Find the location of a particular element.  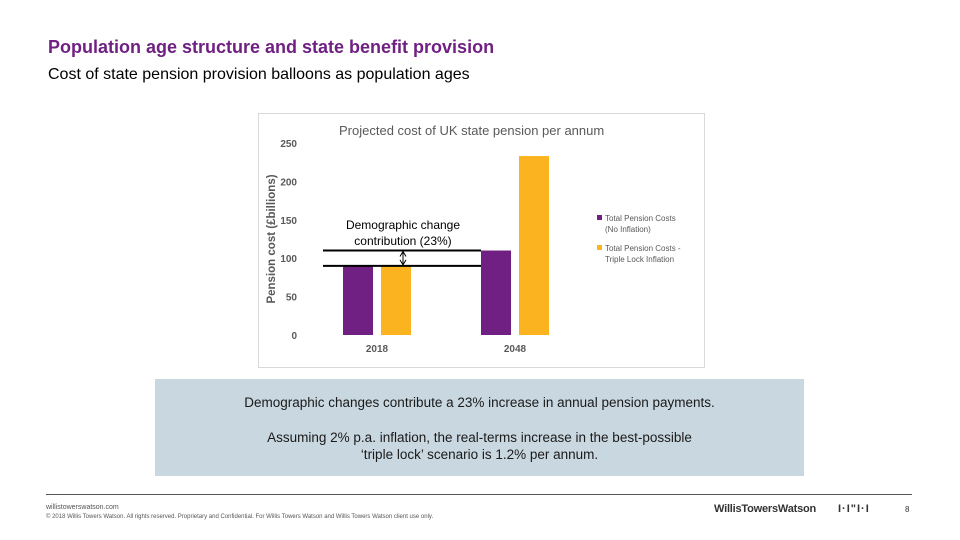

x-tick-label: 2048 is located at coordinates (515, 349).